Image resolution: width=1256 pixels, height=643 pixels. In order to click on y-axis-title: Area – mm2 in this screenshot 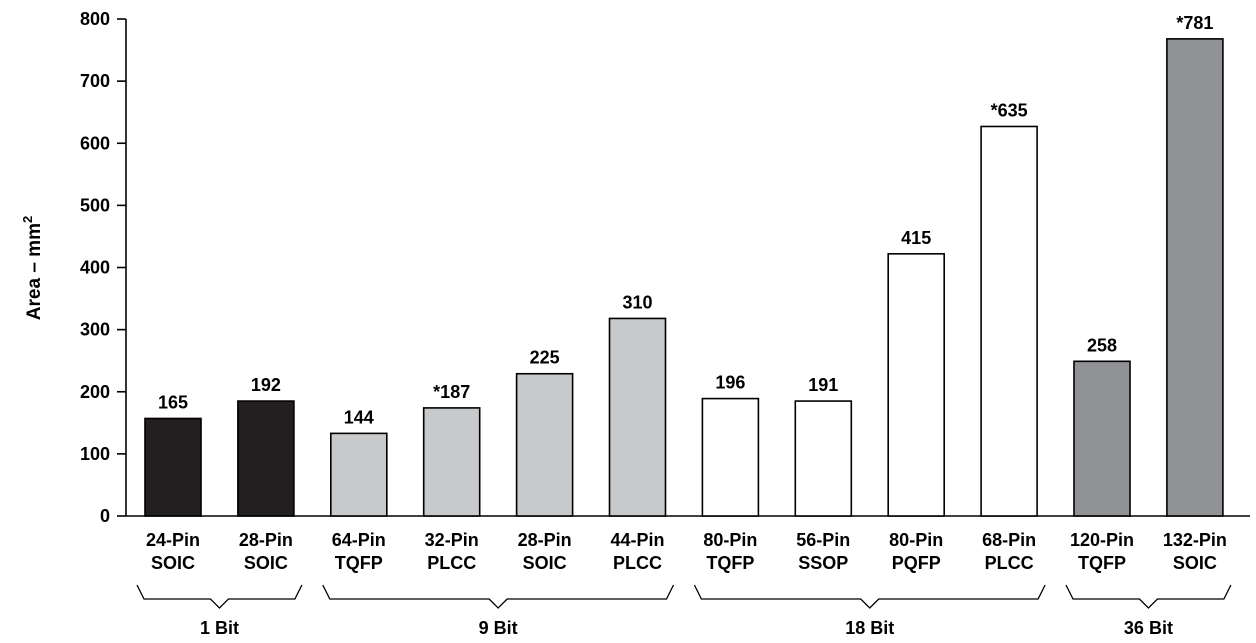, I will do `click(32, 268)`.